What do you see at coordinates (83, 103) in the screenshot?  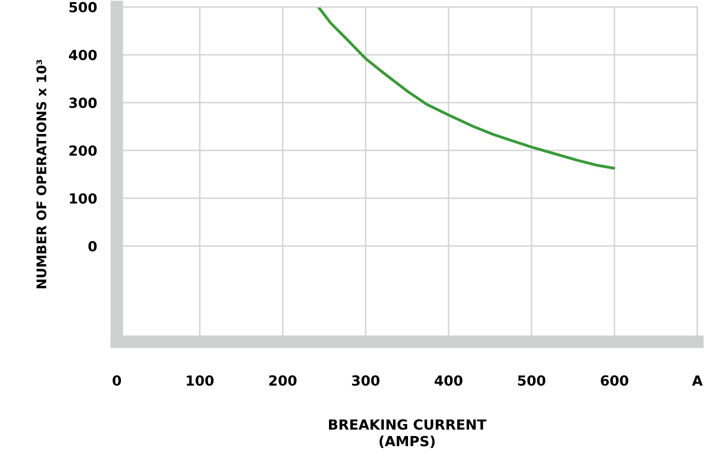 I see `y-tick-label: 300` at bounding box center [83, 103].